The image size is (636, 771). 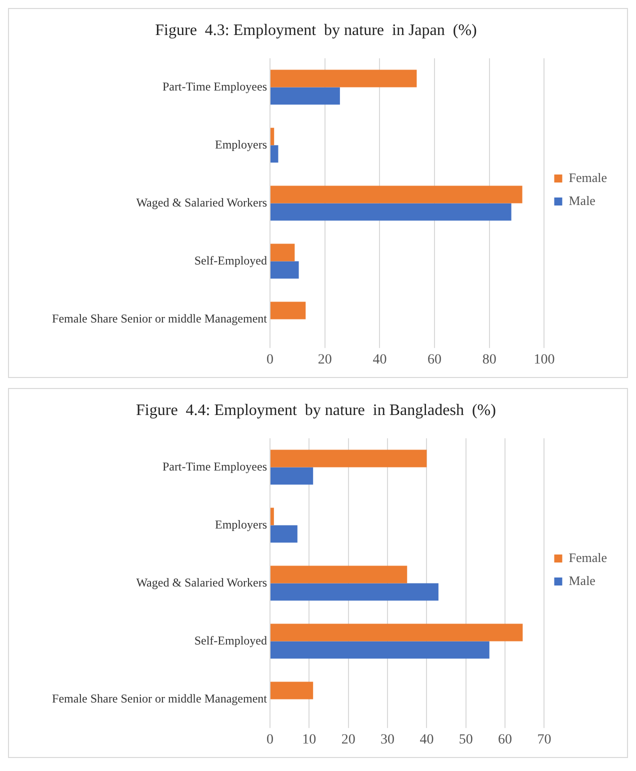 What do you see at coordinates (489, 360) in the screenshot?
I see `x-tick-label: 80` at bounding box center [489, 360].